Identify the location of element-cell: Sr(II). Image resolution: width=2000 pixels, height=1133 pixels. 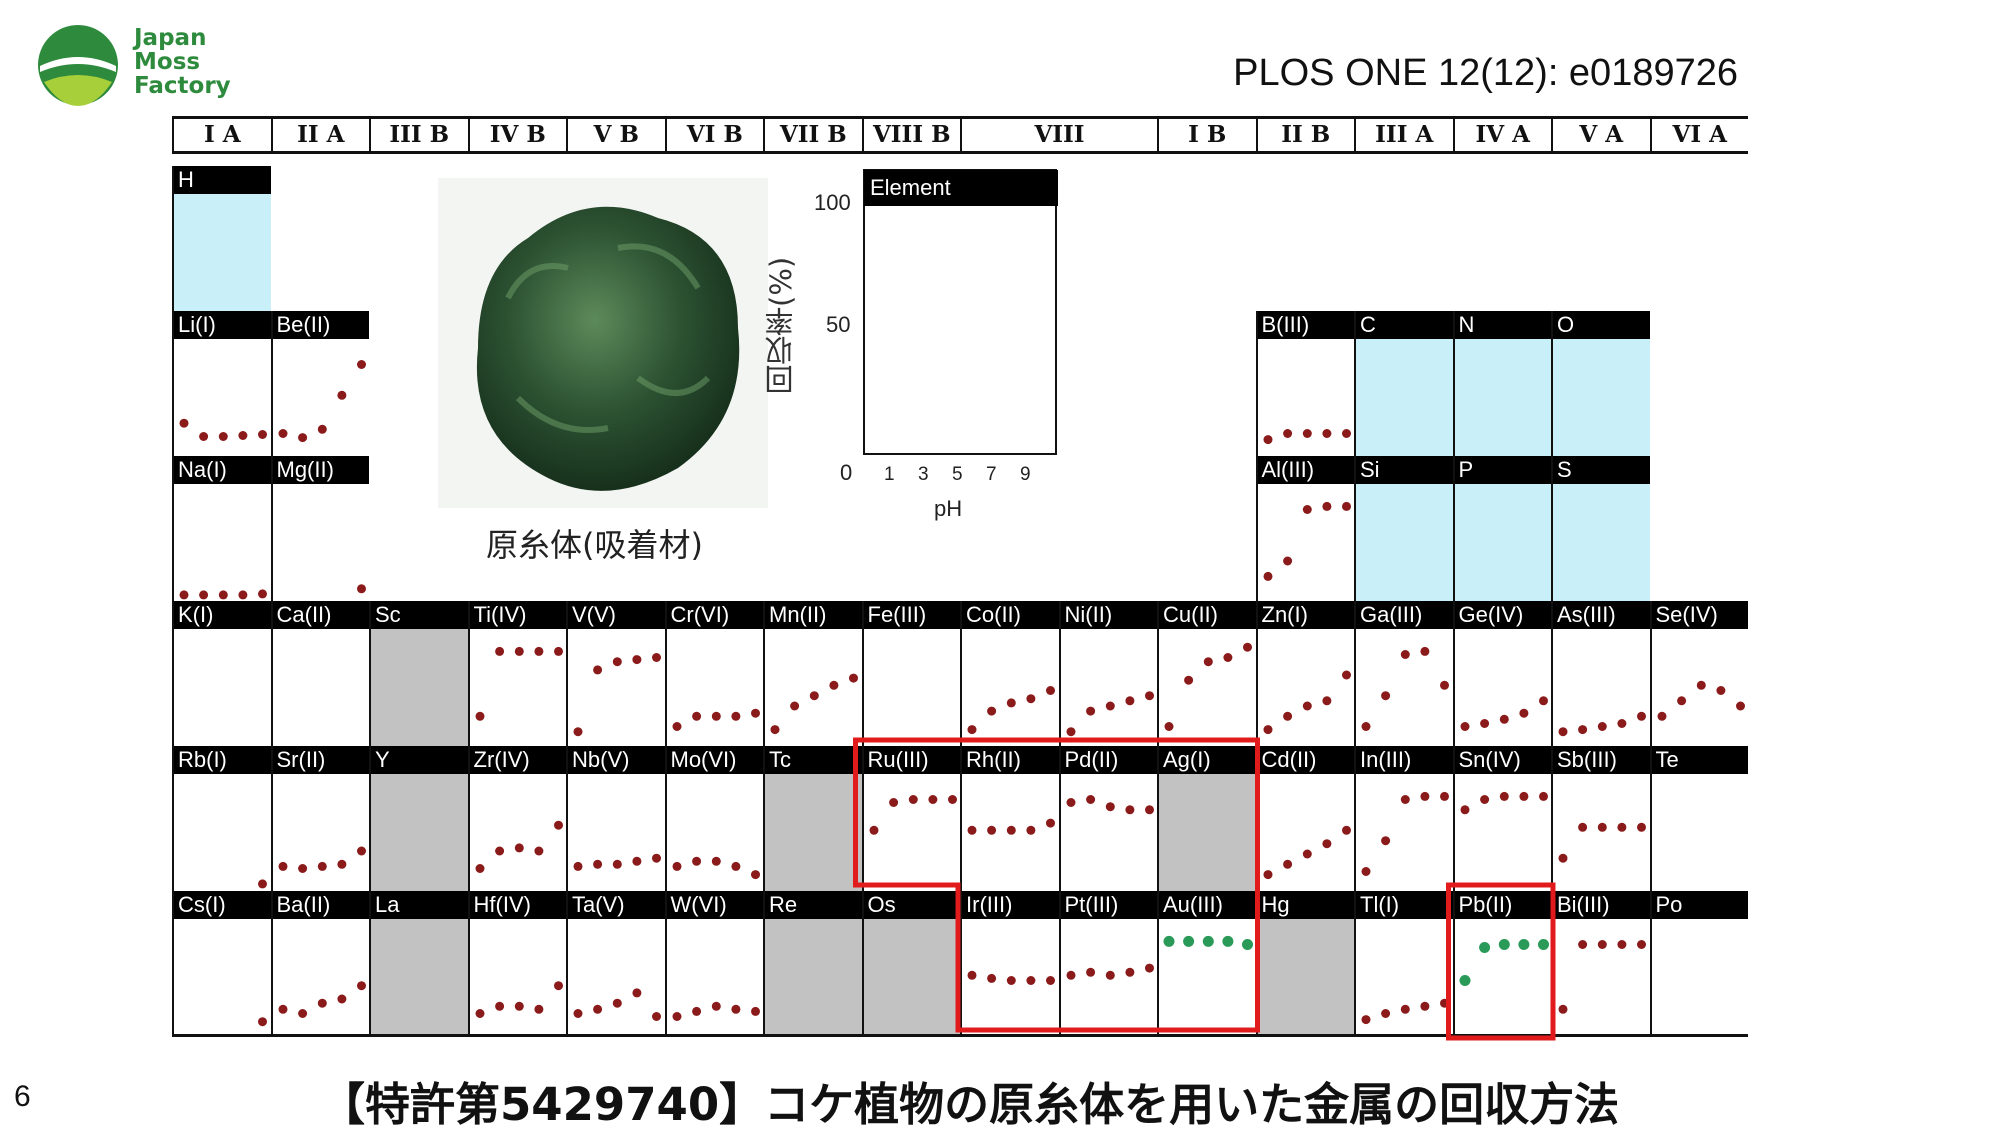
(319, 818).